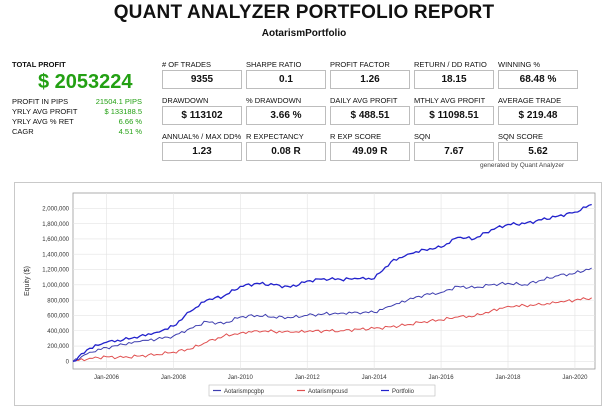  Describe the element at coordinates (130, 121) in the screenshot. I see `stat-value: 6.66 %` at that location.